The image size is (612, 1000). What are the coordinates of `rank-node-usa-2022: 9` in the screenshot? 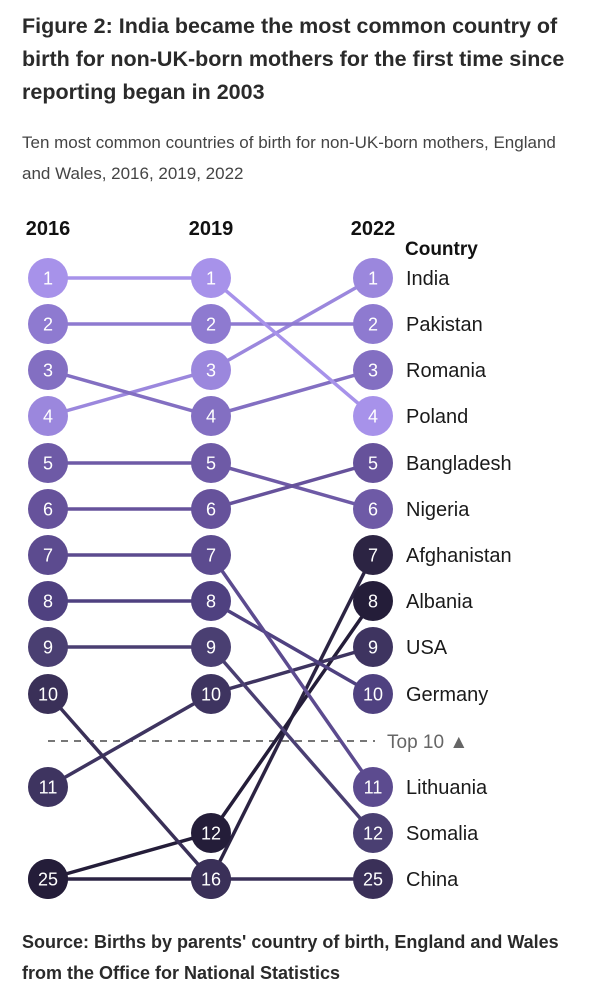 It's located at (373, 647).